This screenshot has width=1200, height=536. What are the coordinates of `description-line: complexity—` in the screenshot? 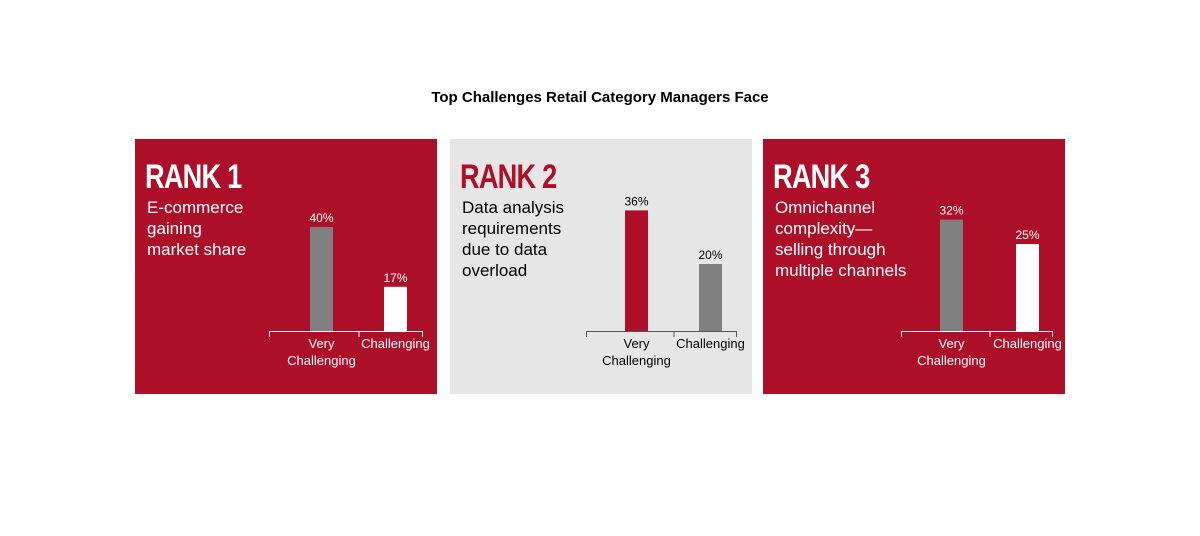 It's located at (824, 228).